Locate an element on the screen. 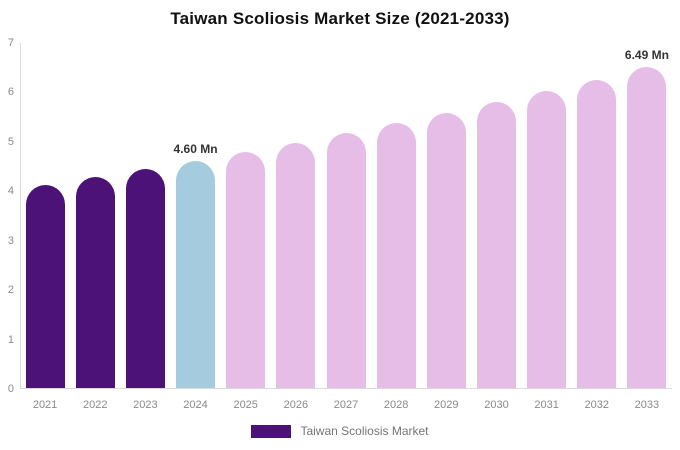 Image resolution: width=680 pixels, height=450 pixels. y-axis-line is located at coordinates (20, 216).